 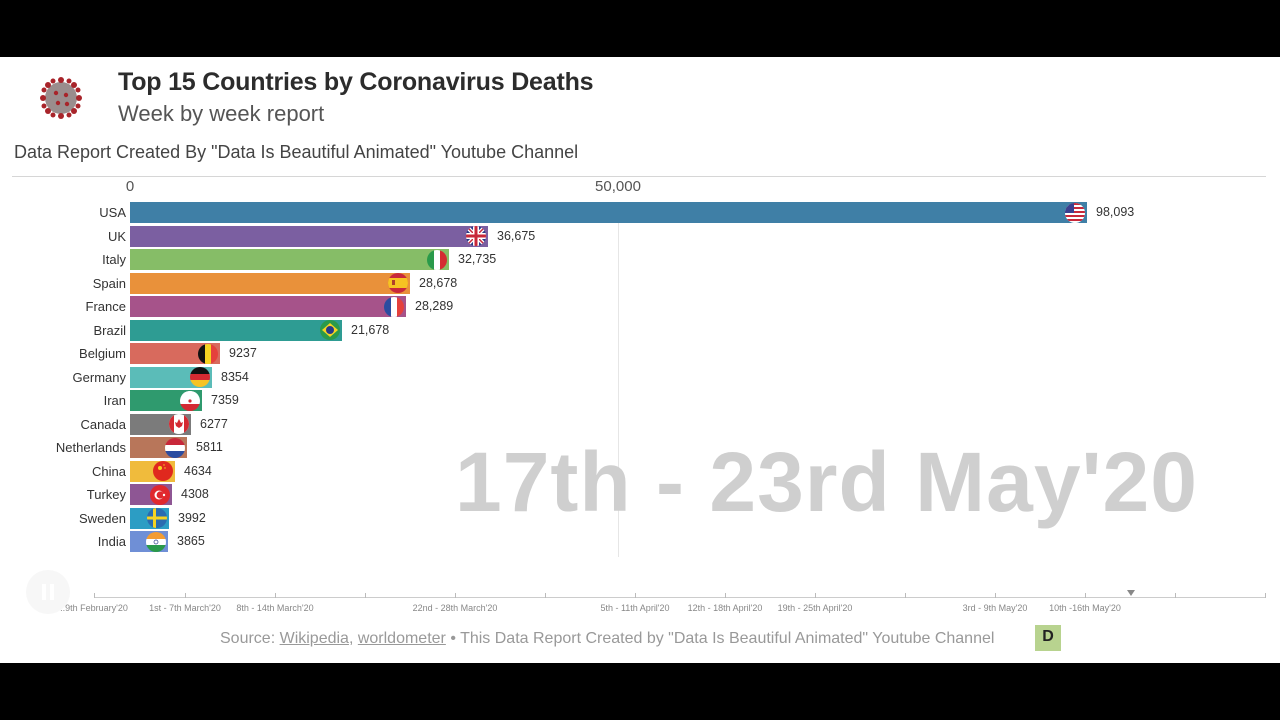 I want to click on timeline-label: 22nd - 28th March'20, so click(x=455, y=608).